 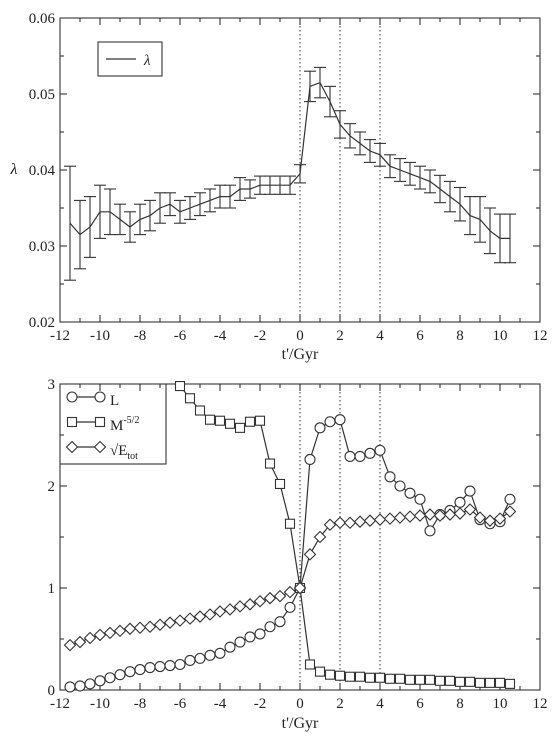 I want to click on lambda-legend-box, so click(x=130, y=59).